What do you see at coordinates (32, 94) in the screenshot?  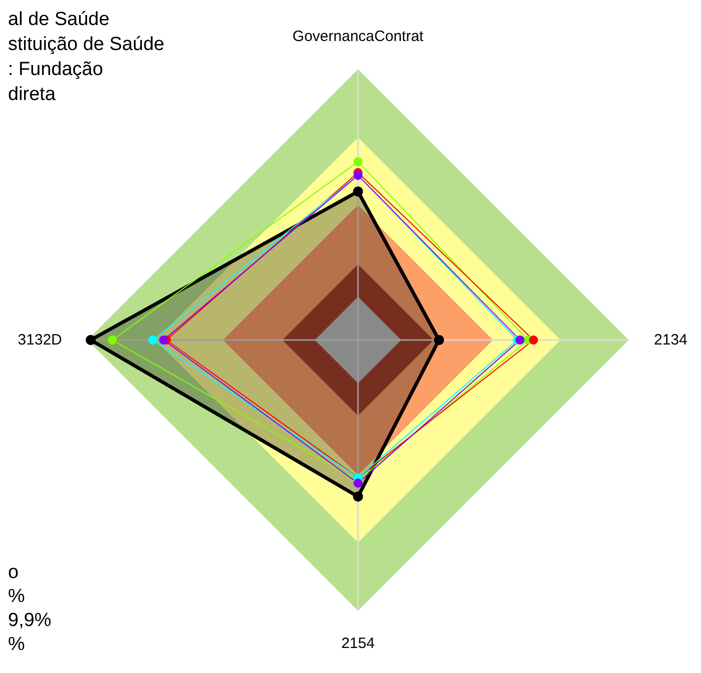 I see `text: direta` at bounding box center [32, 94].